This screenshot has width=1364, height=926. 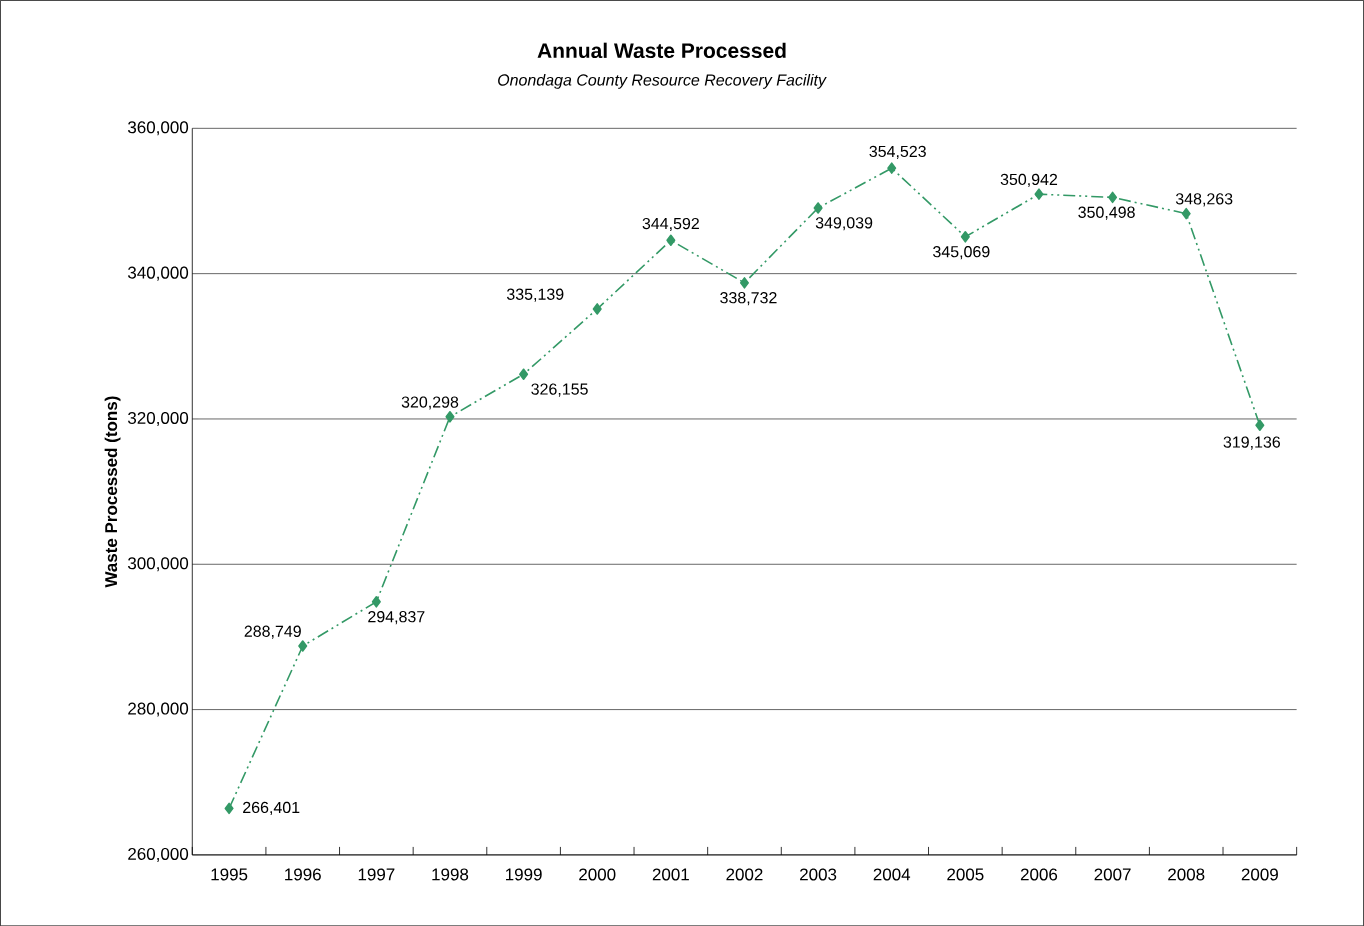 What do you see at coordinates (559, 390) in the screenshot?
I see `data-label: 326,155` at bounding box center [559, 390].